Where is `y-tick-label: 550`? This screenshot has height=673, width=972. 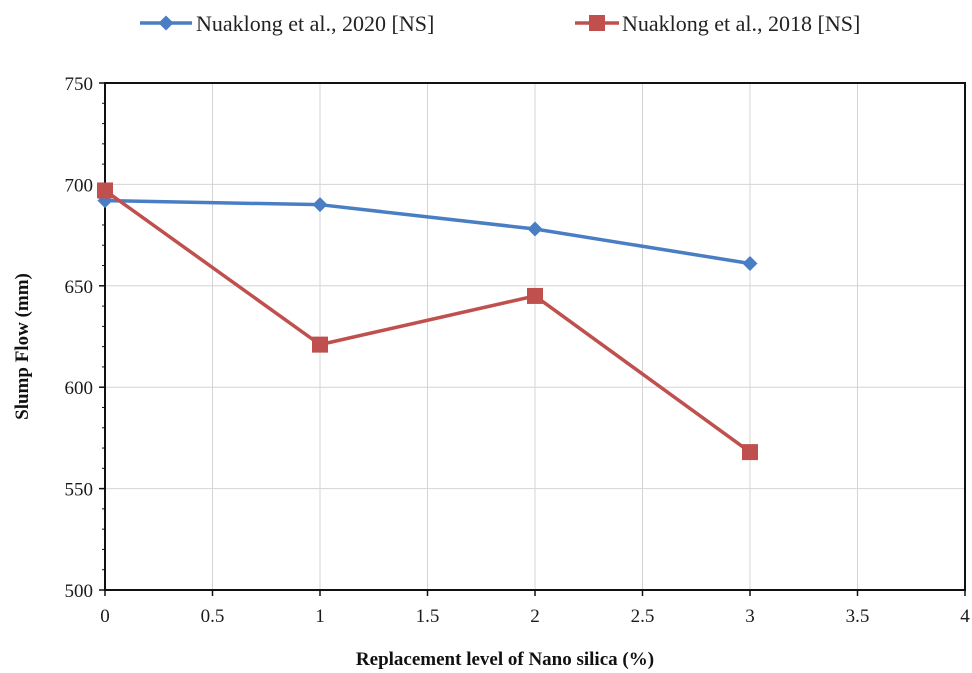 y-tick-label: 550 is located at coordinates (79, 490).